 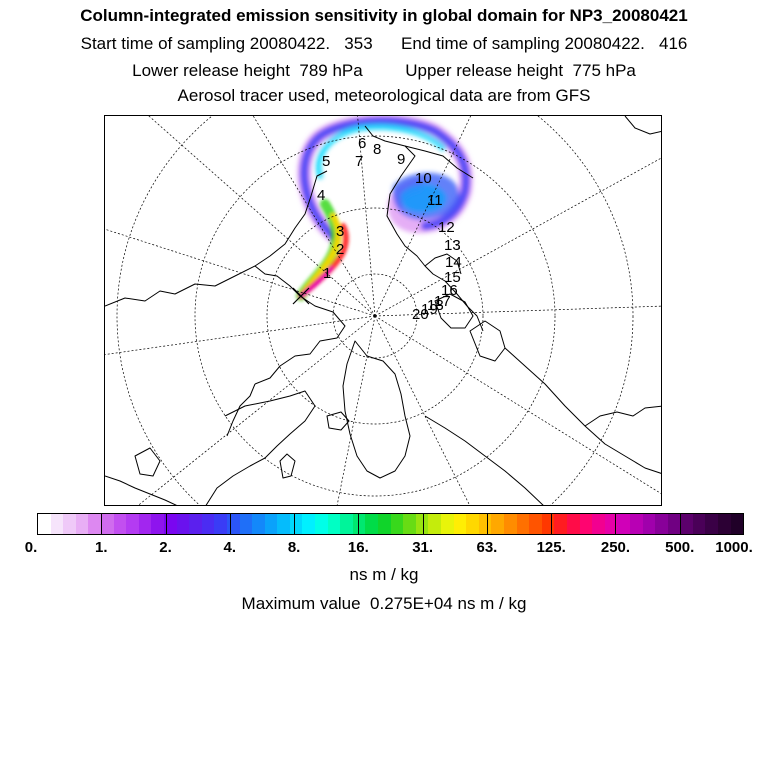 What do you see at coordinates (453, 262) in the screenshot?
I see `step-label: 14` at bounding box center [453, 262].